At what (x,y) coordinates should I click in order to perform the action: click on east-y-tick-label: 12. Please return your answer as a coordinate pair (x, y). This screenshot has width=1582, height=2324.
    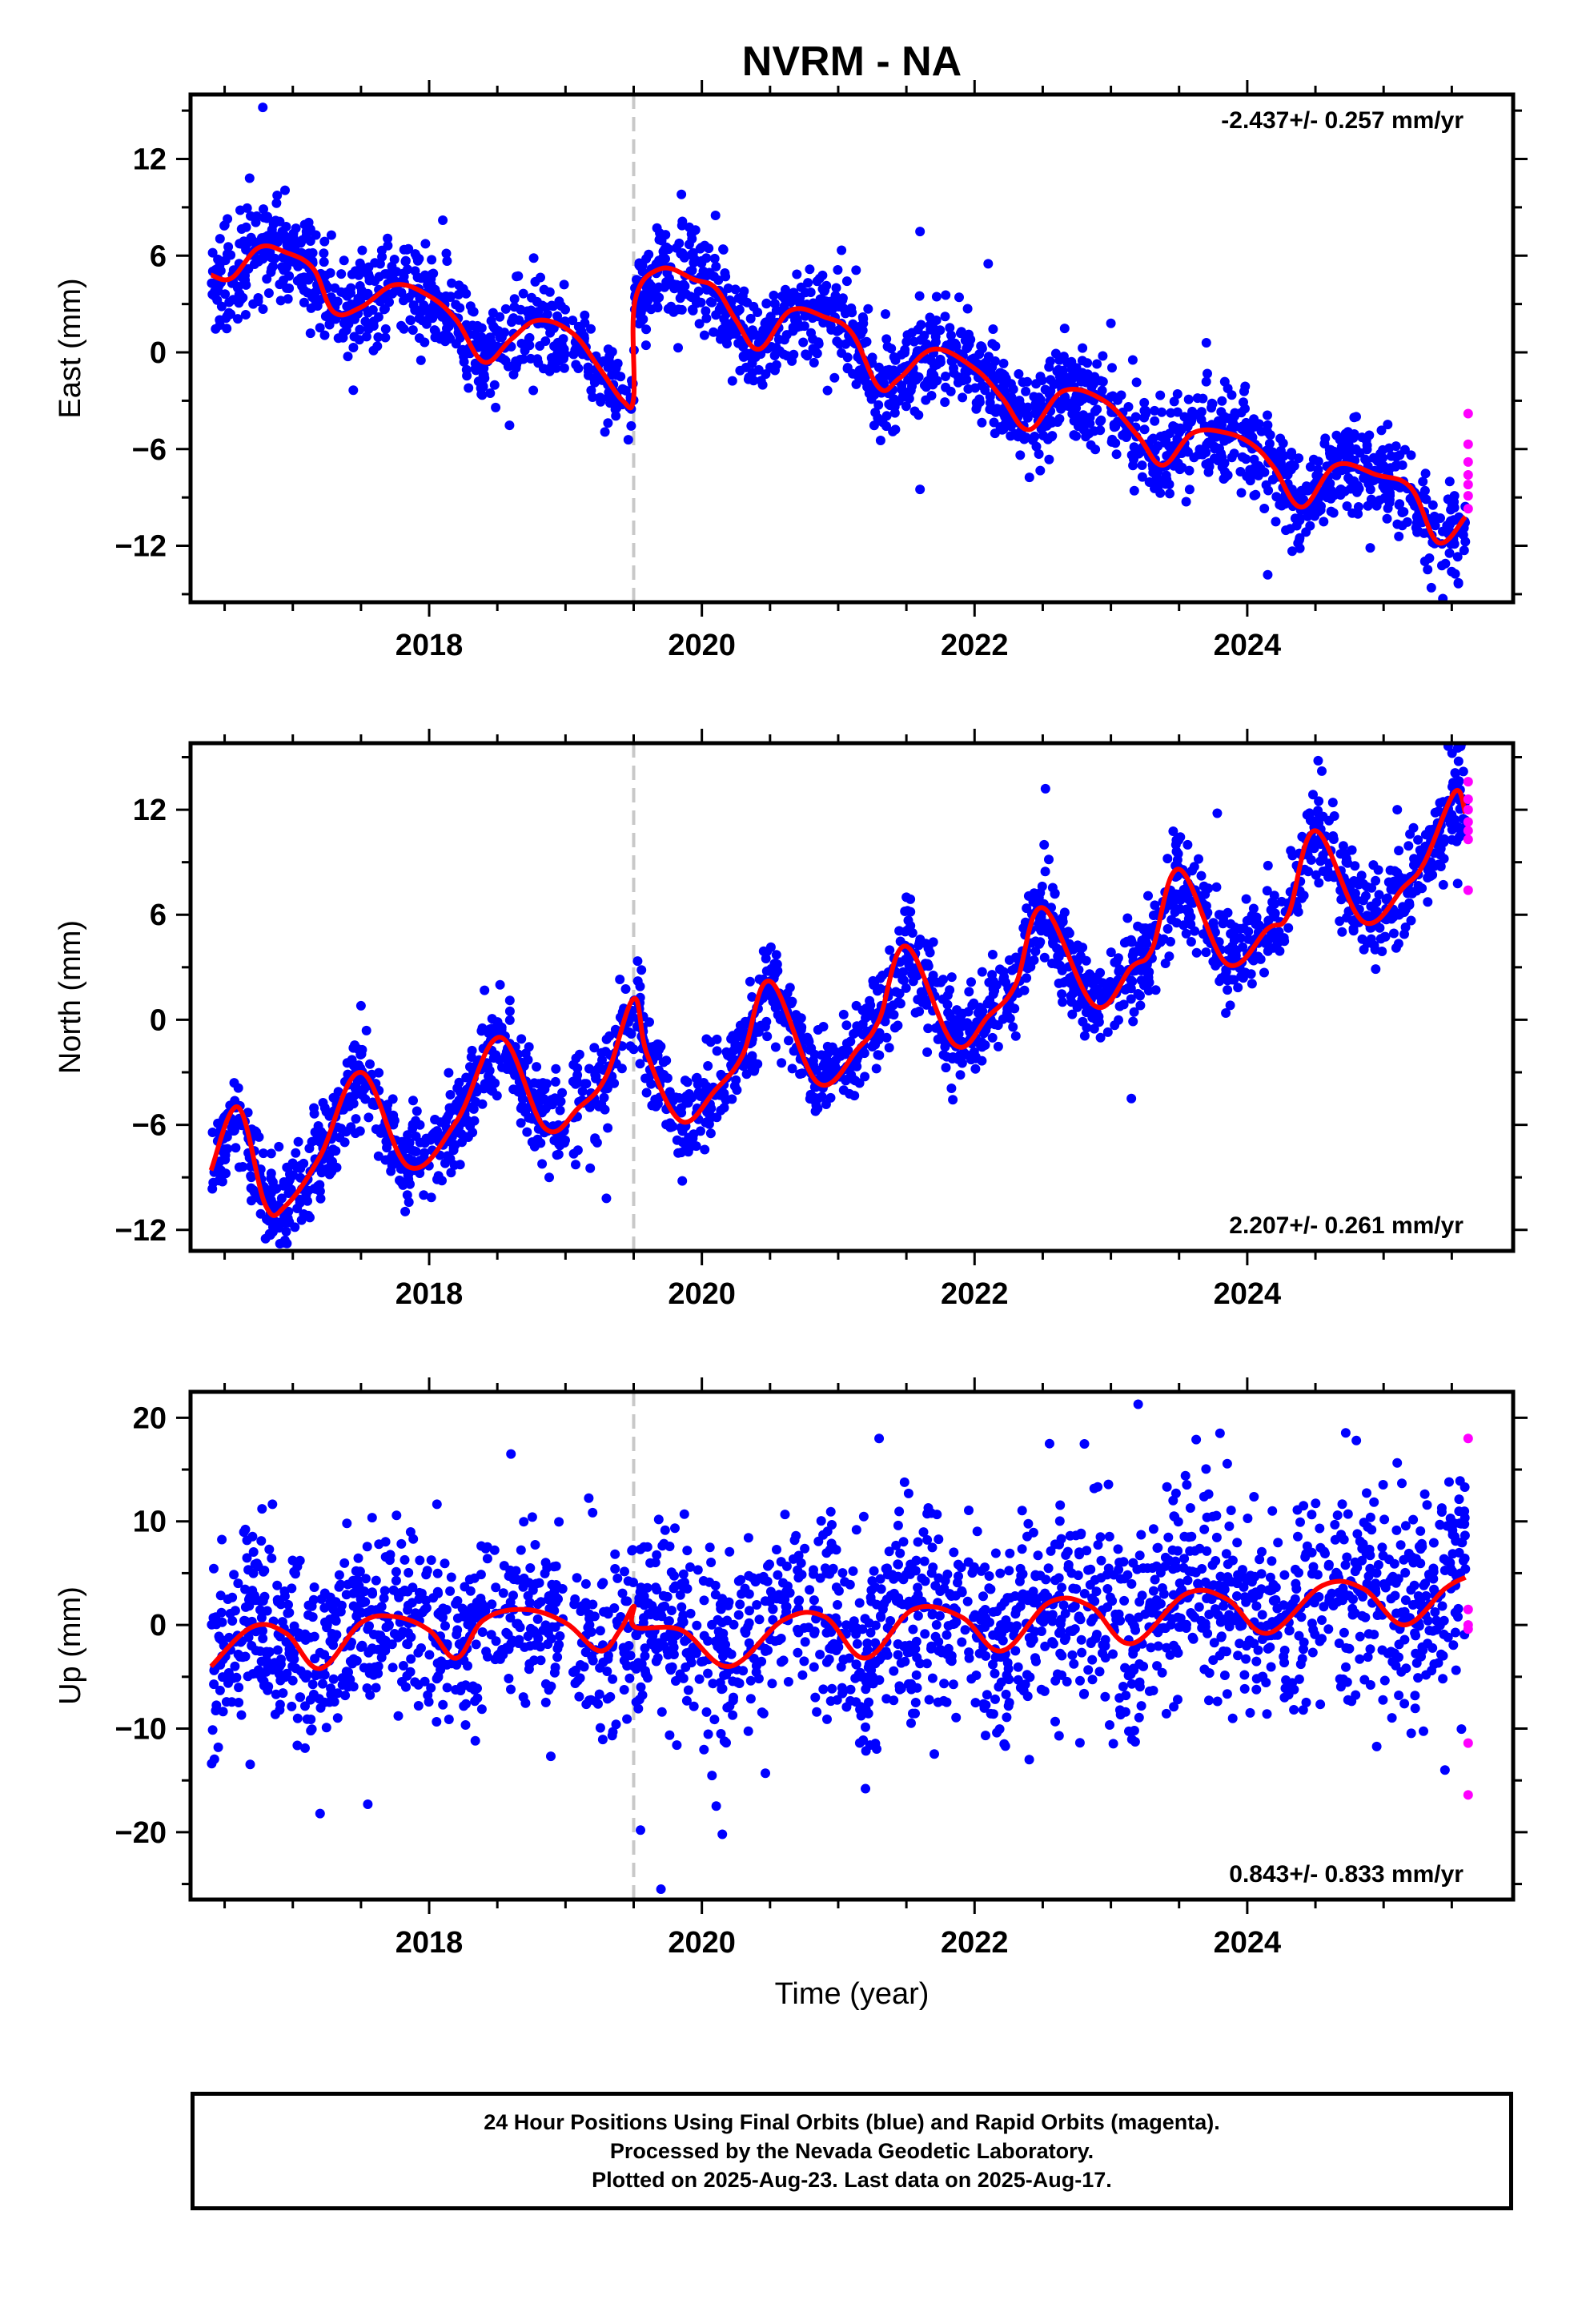
    Looking at the image, I should click on (150, 160).